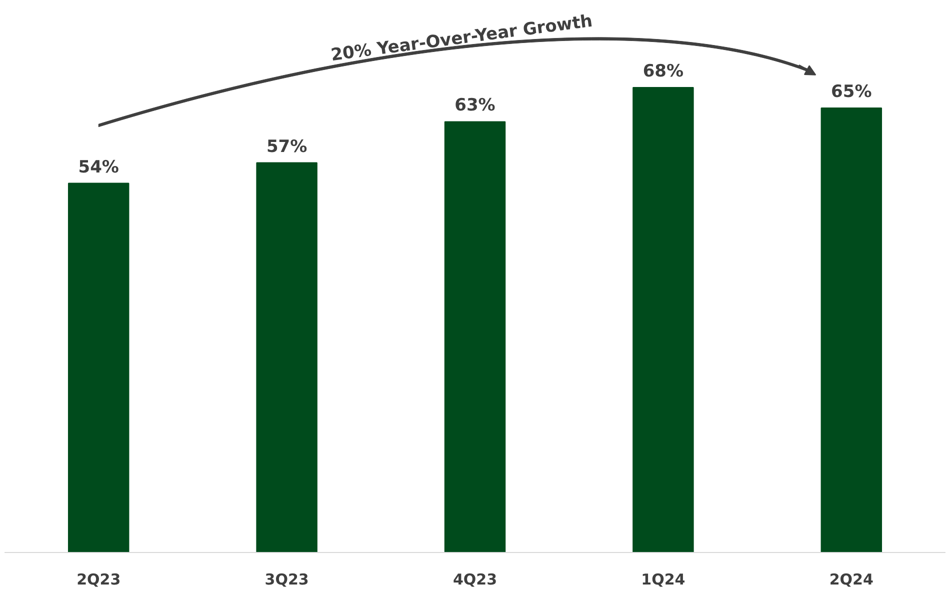  I want to click on data-label: 65%, so click(851, 92).